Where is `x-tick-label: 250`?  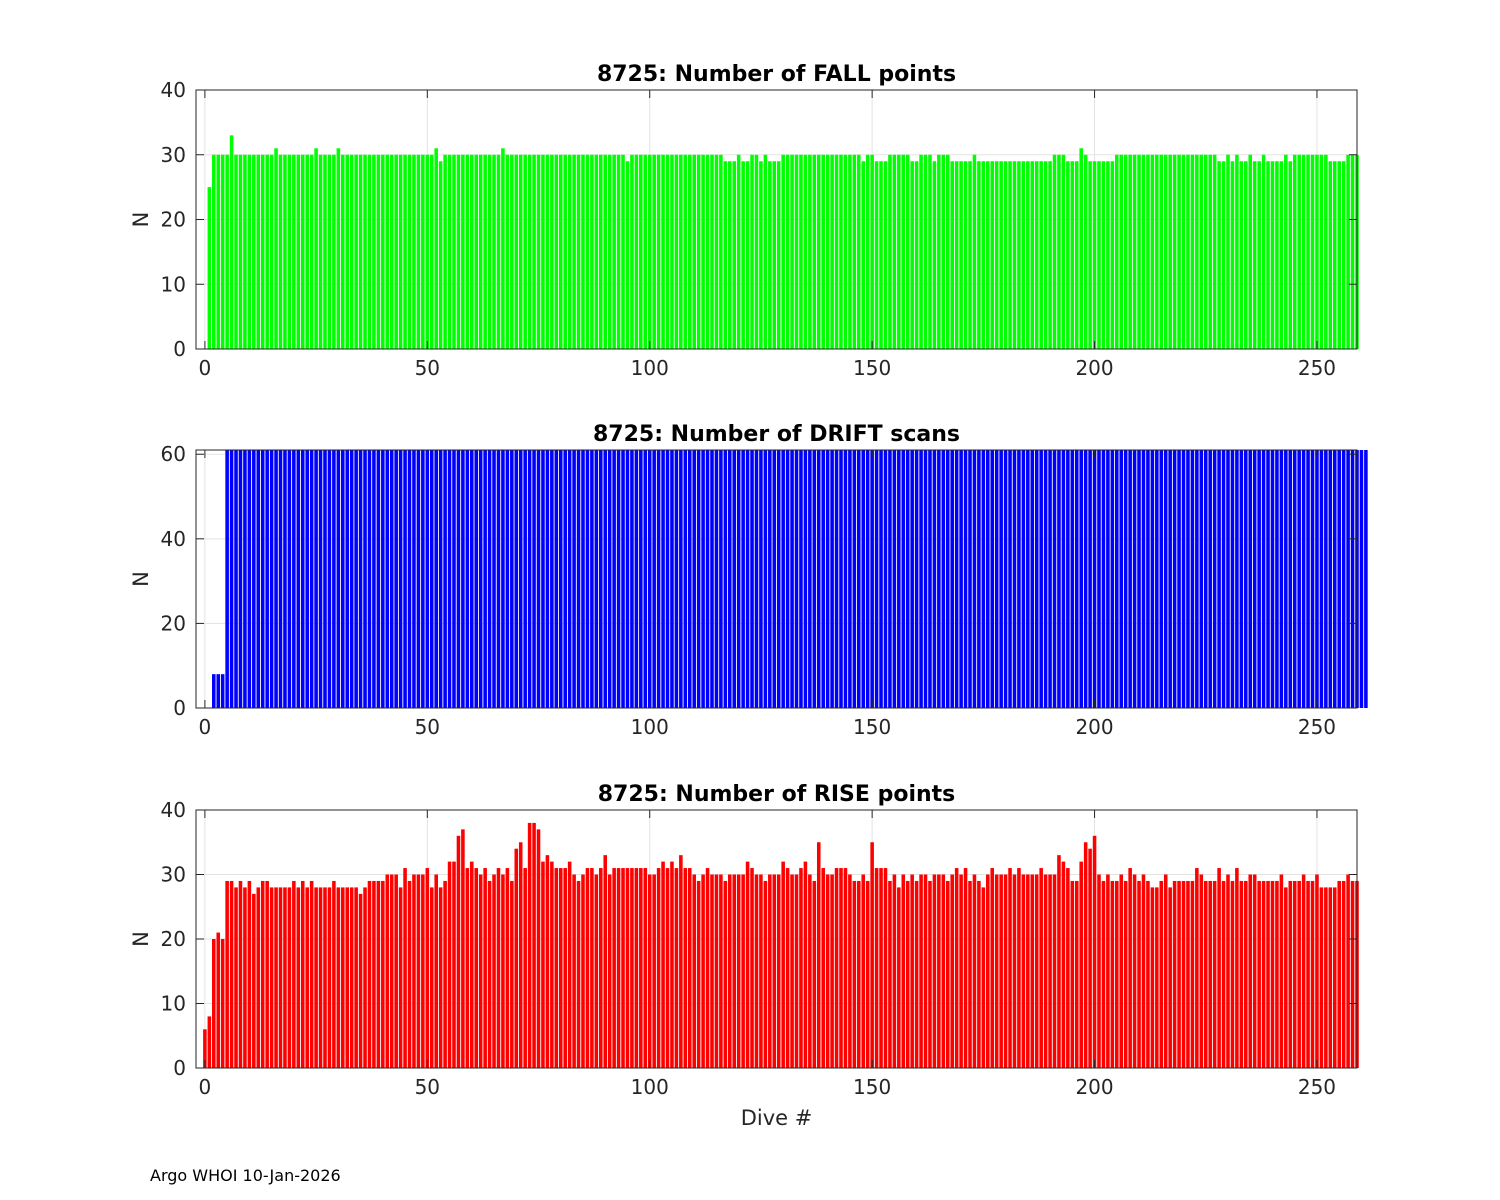 x-tick-label: 250 is located at coordinates (1317, 727).